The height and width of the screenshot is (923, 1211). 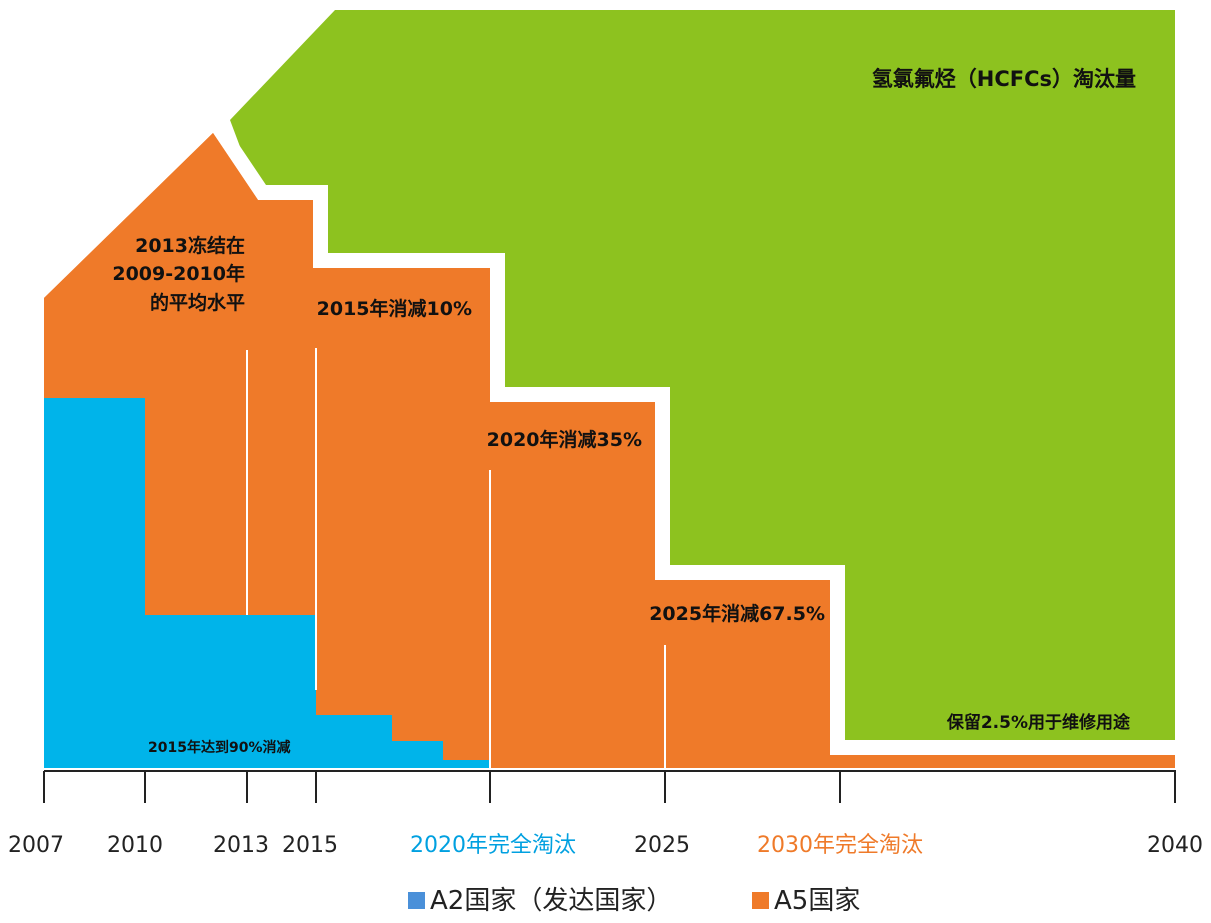 I want to click on annotation: 的平均水平, so click(x=197, y=302).